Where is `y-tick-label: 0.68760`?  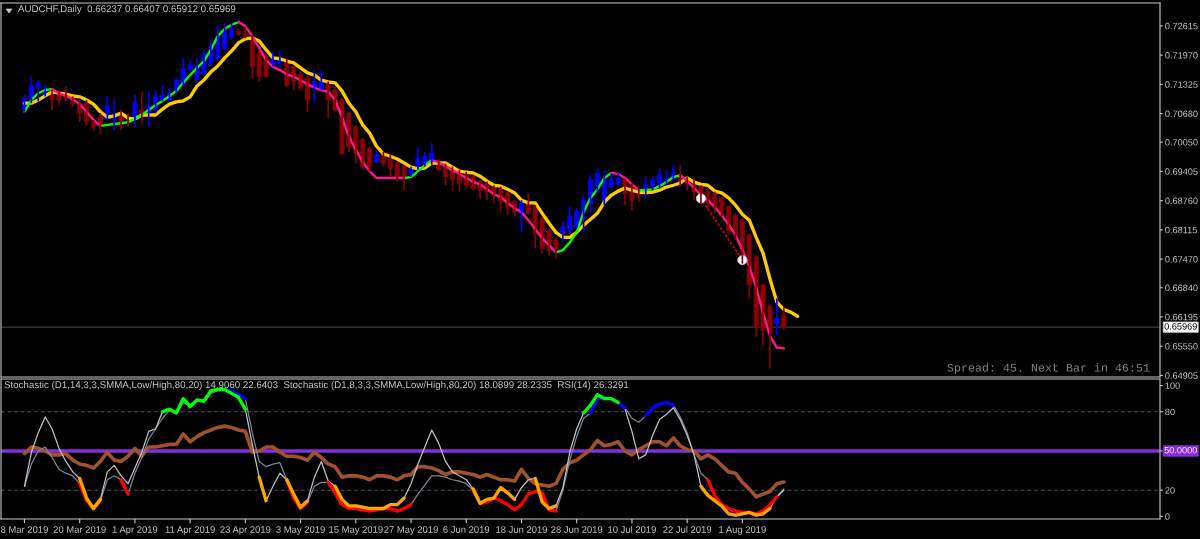
y-tick-label: 0.68760 is located at coordinates (1181, 201).